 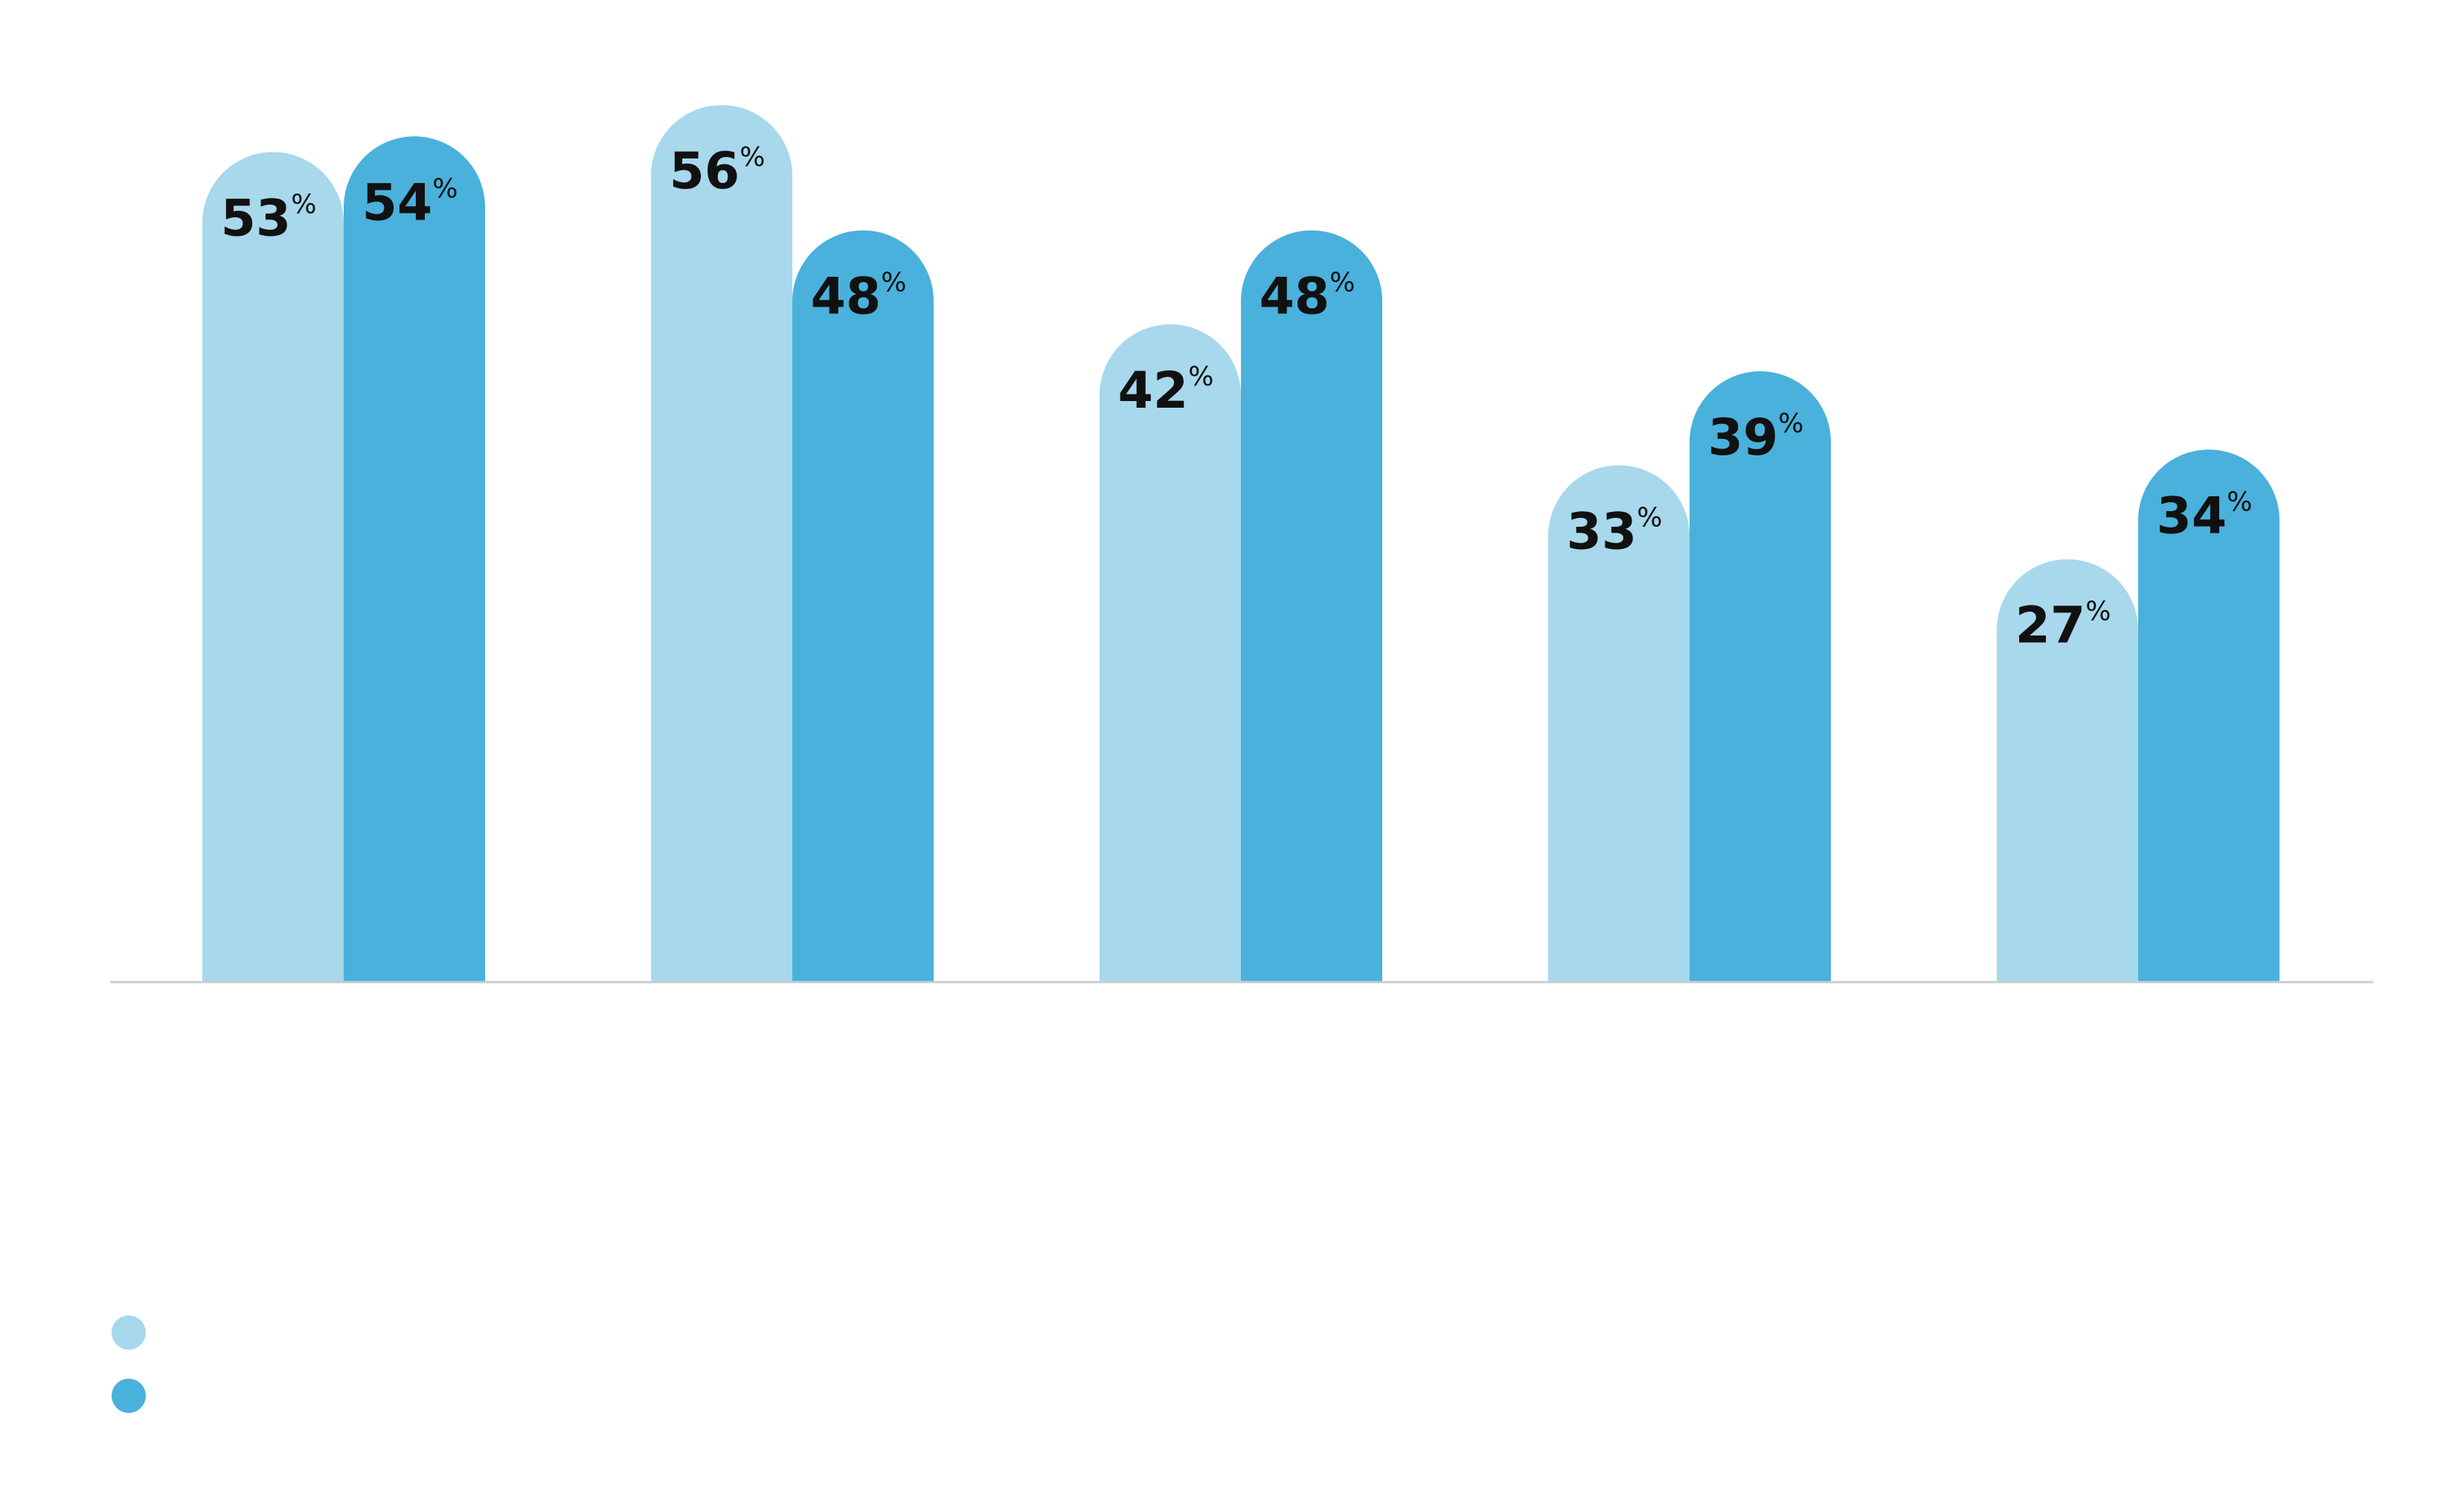 I want to click on bar-series2-cat2, so click(x=863, y=606).